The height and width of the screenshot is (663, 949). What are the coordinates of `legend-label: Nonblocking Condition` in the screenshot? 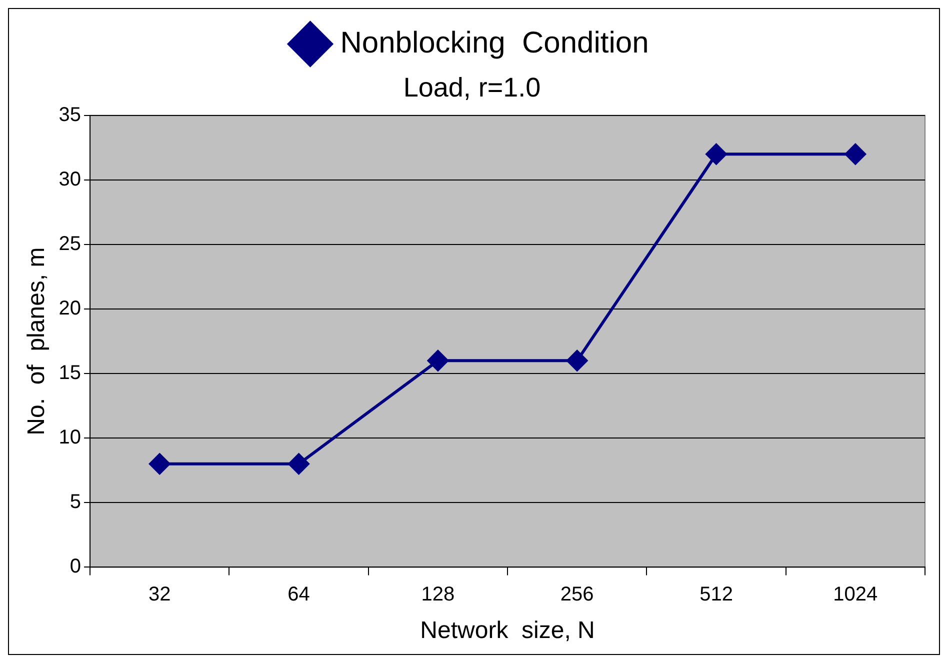 It's located at (494, 43).